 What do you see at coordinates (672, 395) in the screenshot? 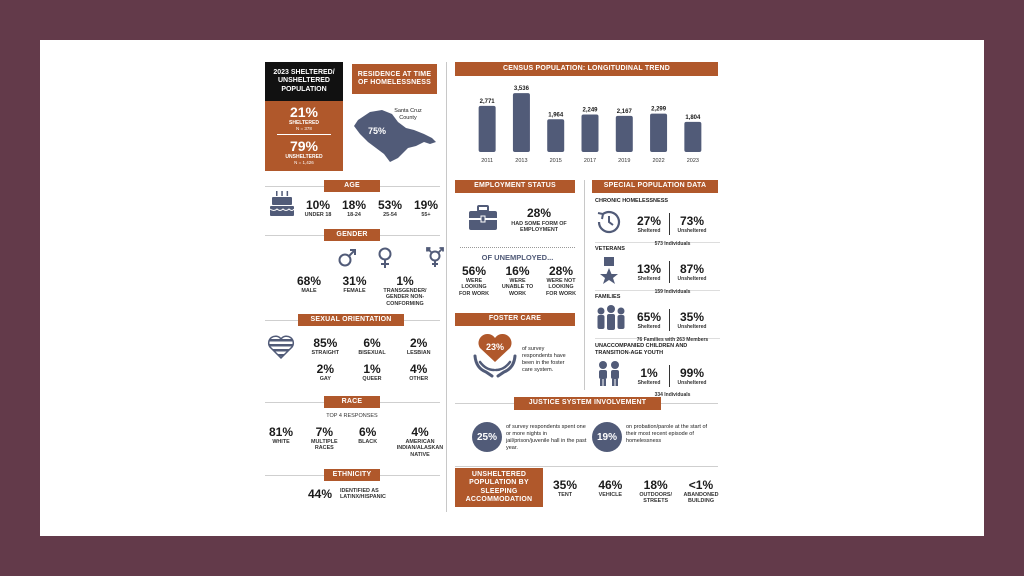
I see `special-group-note: 334 Individuals` at bounding box center [672, 395].